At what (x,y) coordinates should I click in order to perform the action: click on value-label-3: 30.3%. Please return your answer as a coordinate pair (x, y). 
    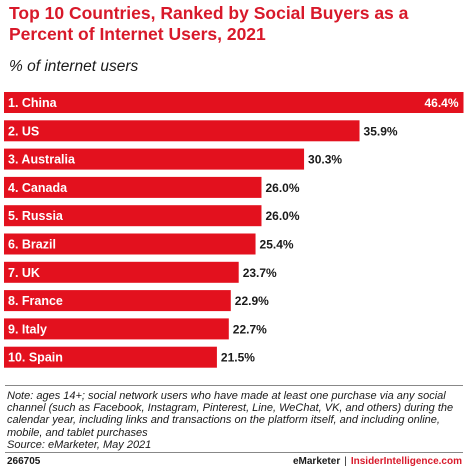
    Looking at the image, I should click on (325, 160).